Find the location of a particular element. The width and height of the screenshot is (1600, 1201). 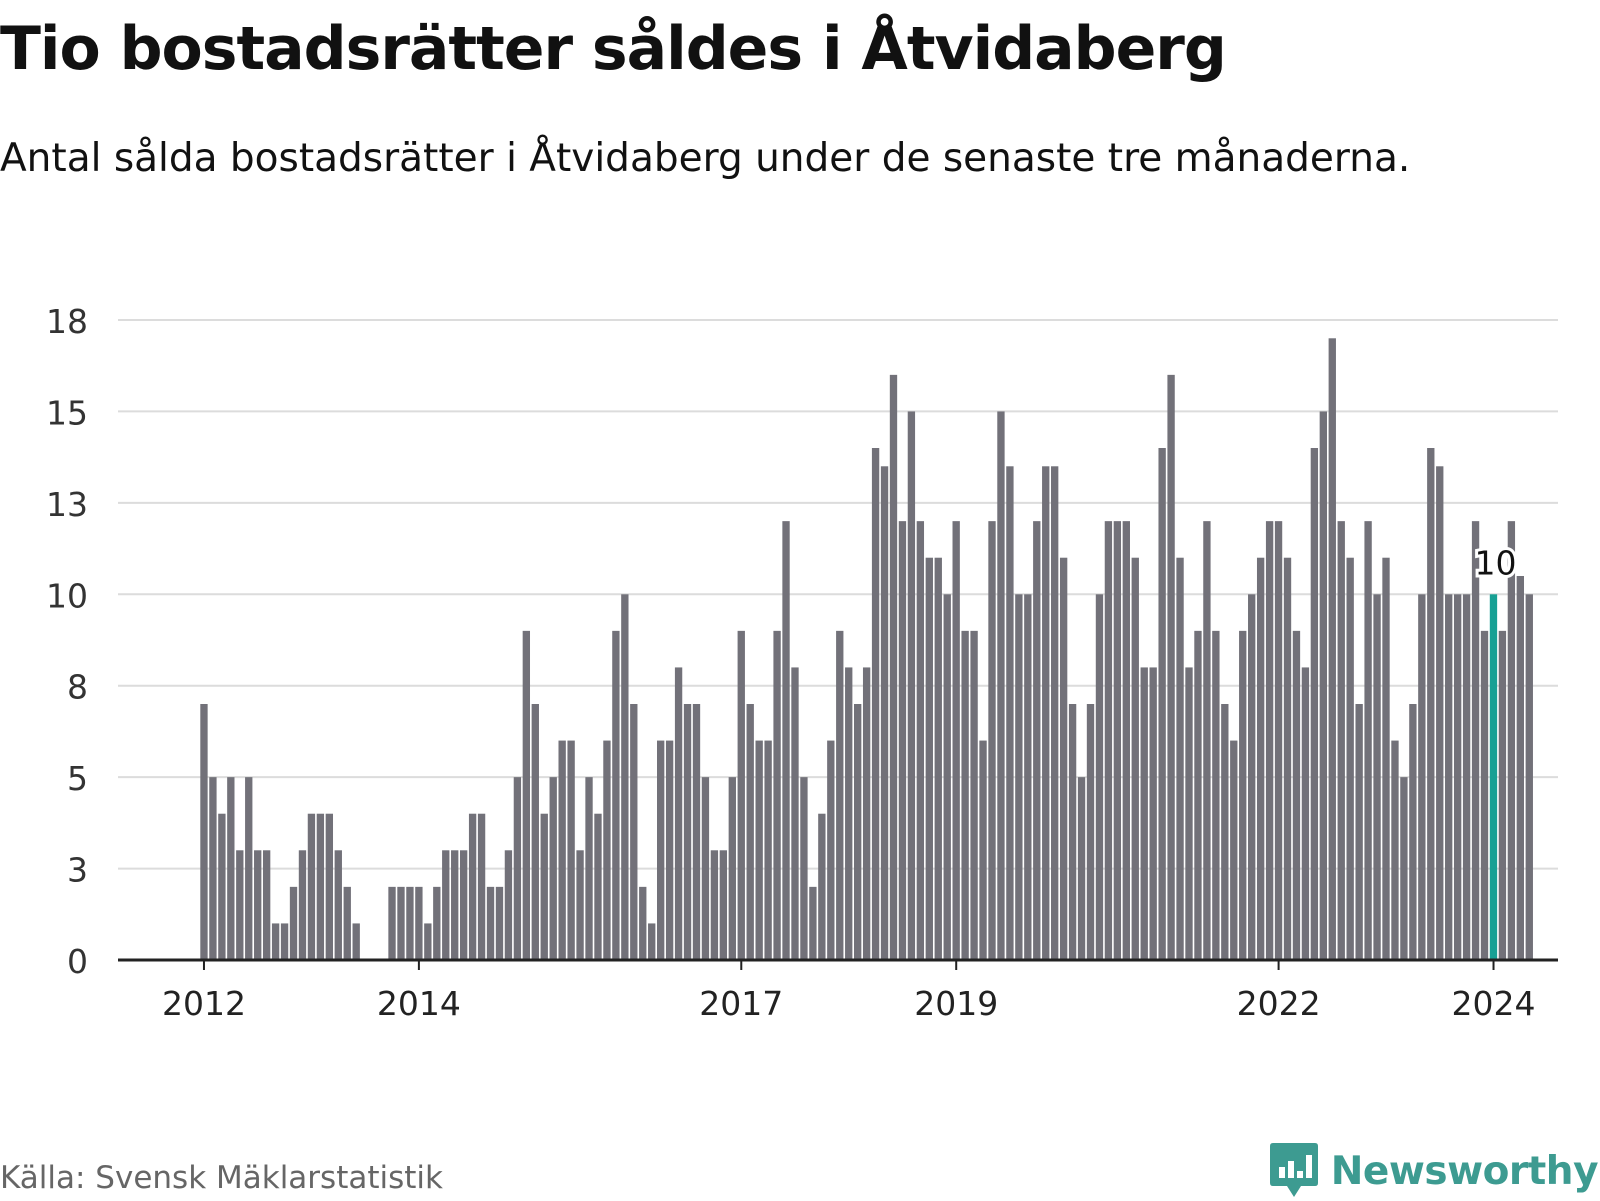

y-tick-label: 0 is located at coordinates (77, 961).